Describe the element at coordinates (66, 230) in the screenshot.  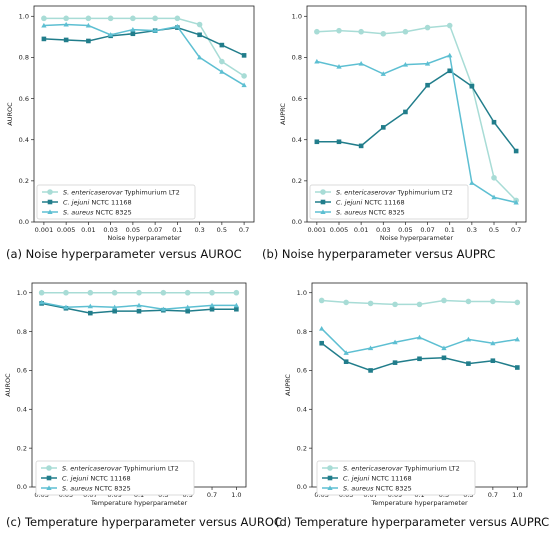
I see `x-tick-label: 0.005` at that location.